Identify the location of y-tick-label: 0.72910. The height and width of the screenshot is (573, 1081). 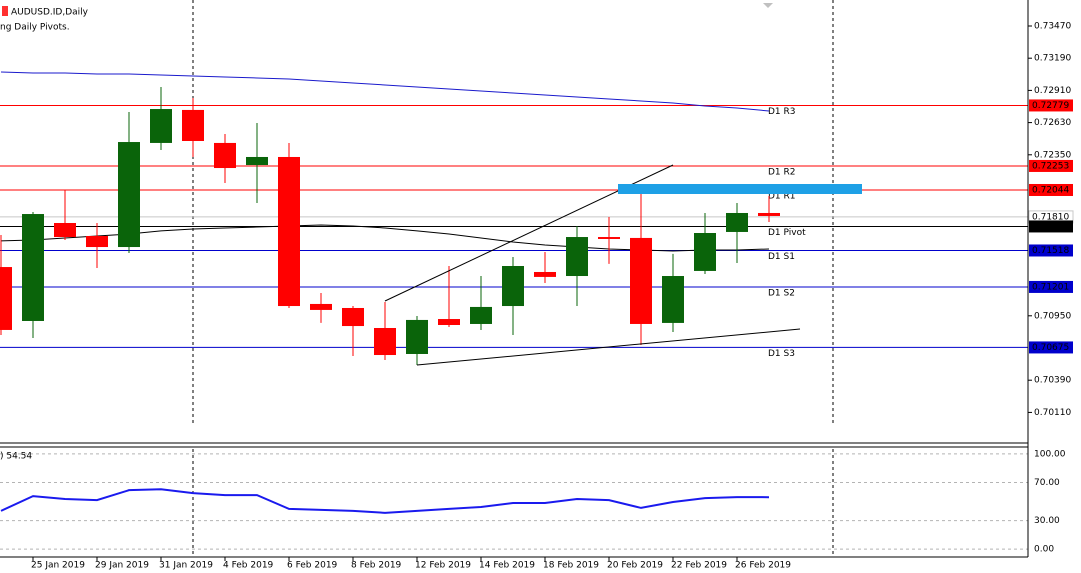
(1052, 91).